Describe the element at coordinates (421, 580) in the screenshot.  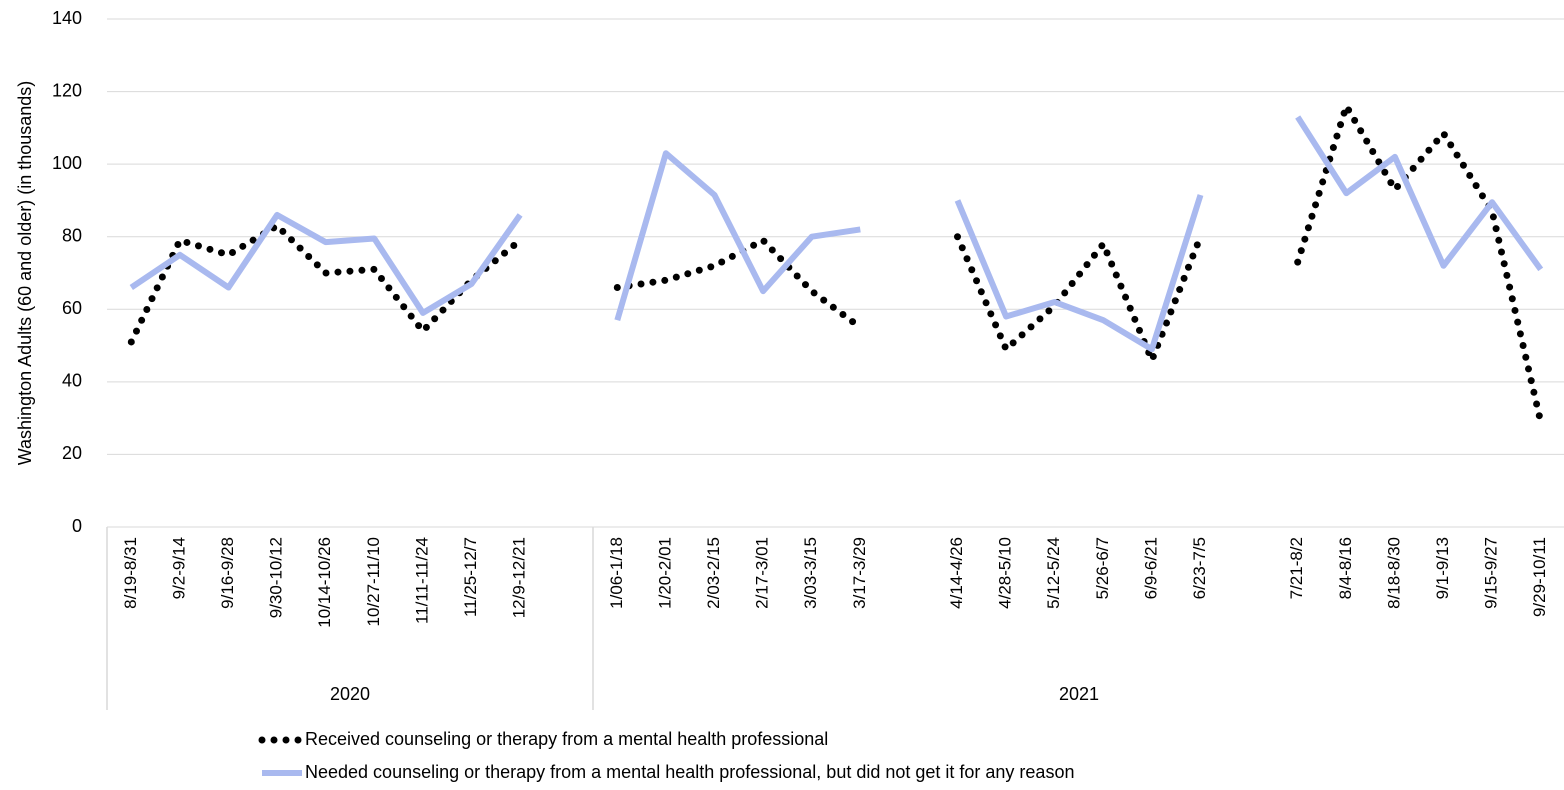
I see `x-tick-label: 11/11-11/24` at that location.